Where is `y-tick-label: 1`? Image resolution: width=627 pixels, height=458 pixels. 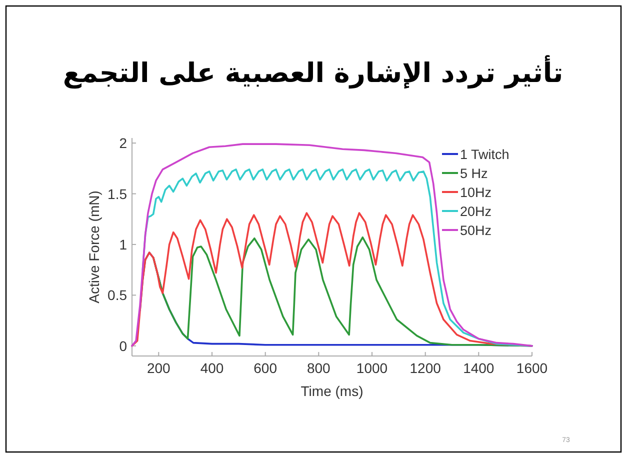
y-tick-label: 1 is located at coordinates (123, 244).